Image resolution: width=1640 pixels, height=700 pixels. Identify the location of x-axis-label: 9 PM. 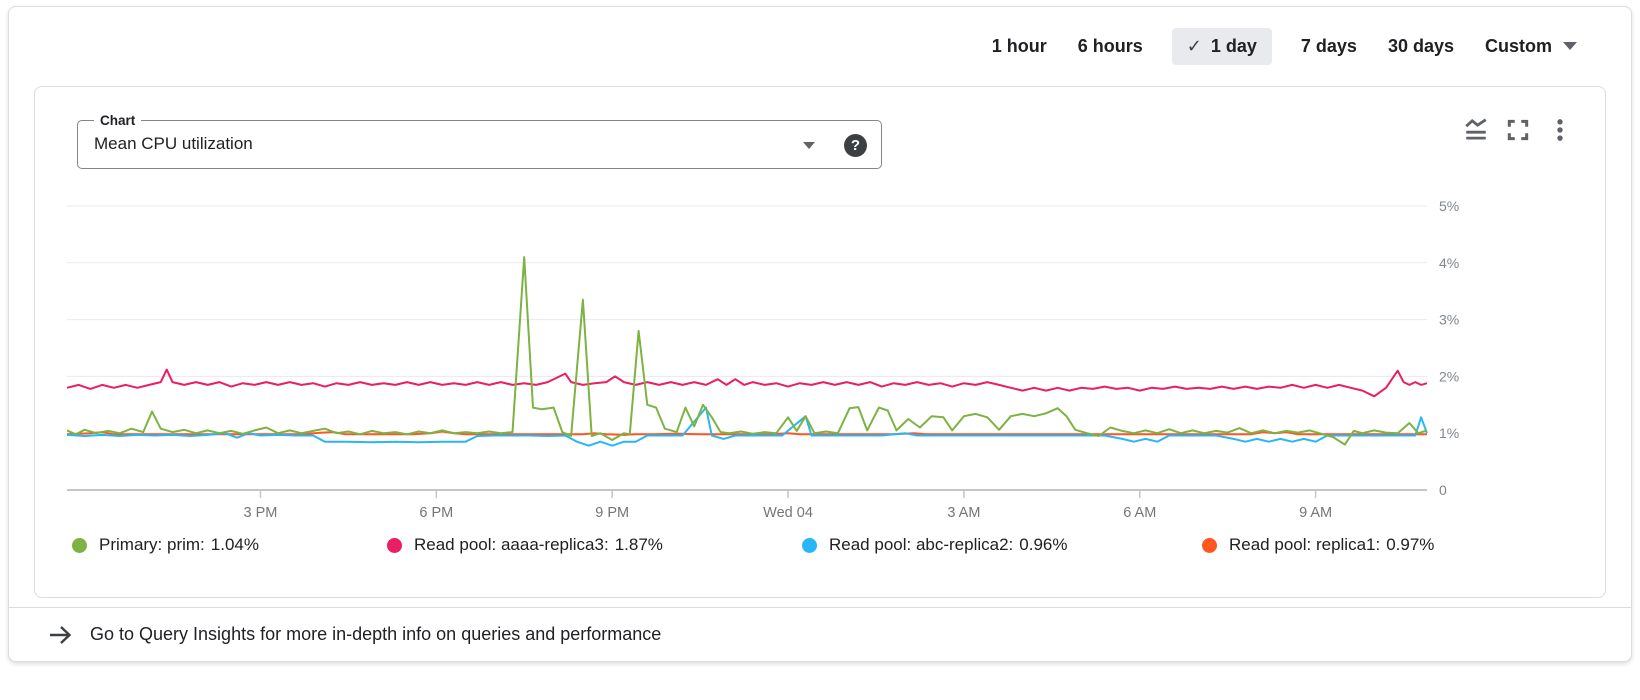
(612, 513).